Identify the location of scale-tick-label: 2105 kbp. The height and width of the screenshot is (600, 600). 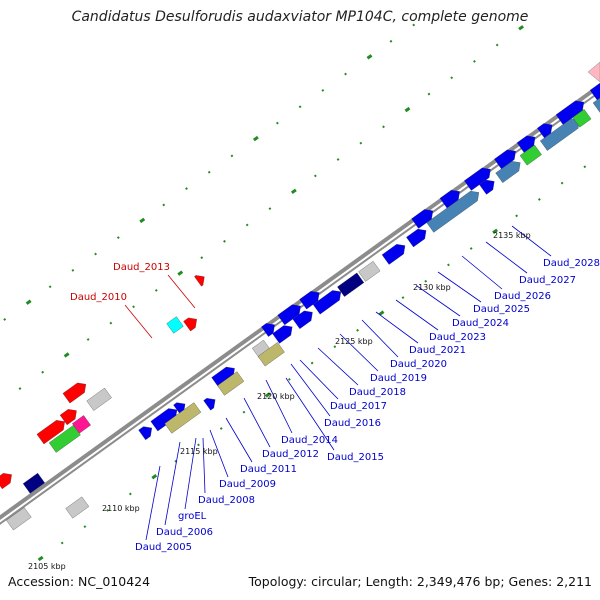
(47, 566).